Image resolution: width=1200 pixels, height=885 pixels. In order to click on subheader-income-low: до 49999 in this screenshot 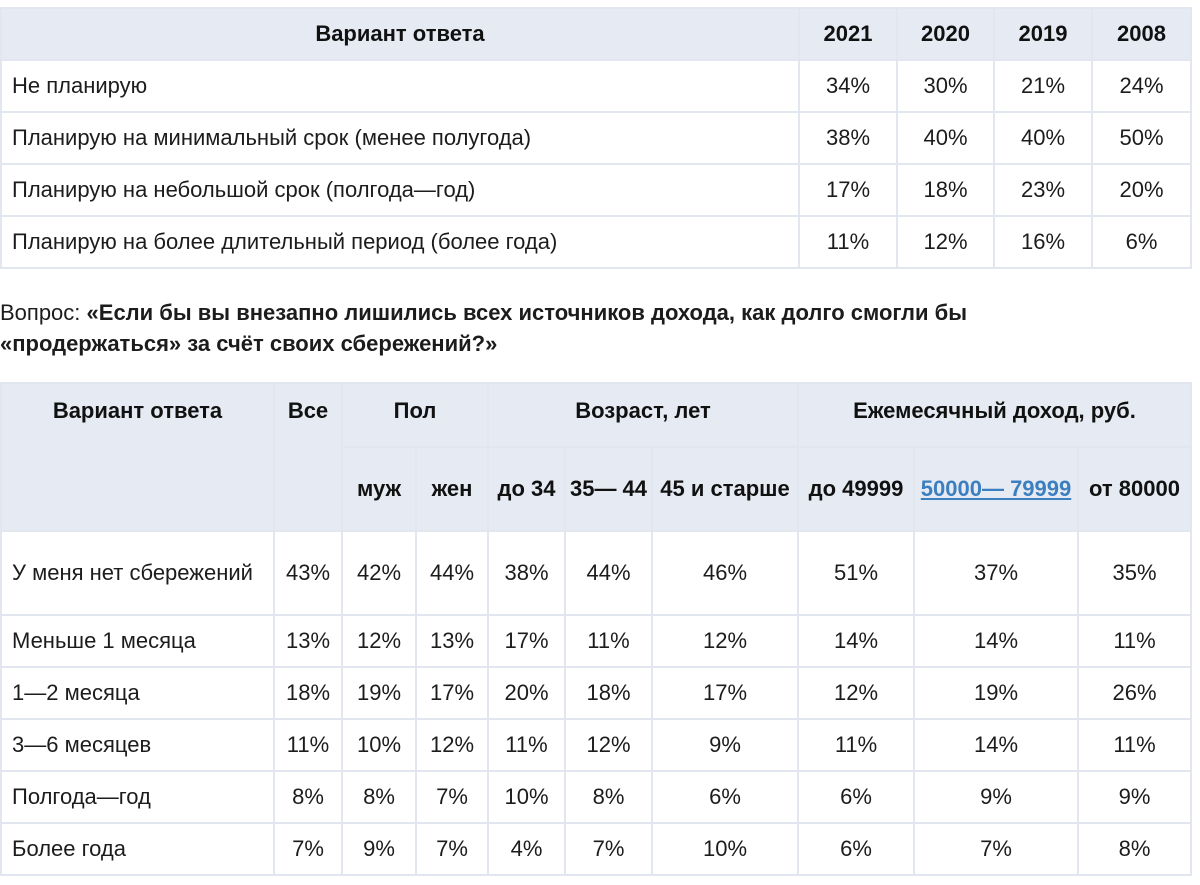, I will do `click(856, 489)`.